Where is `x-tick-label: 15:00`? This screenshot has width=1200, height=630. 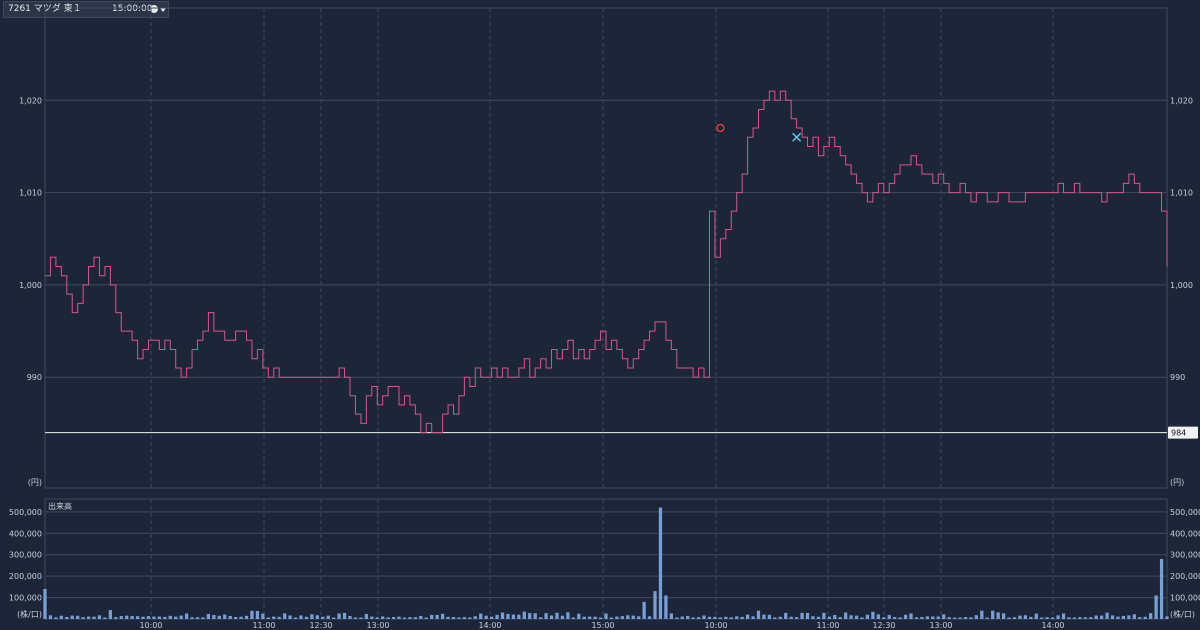 x-tick-label: 15:00 is located at coordinates (602, 625).